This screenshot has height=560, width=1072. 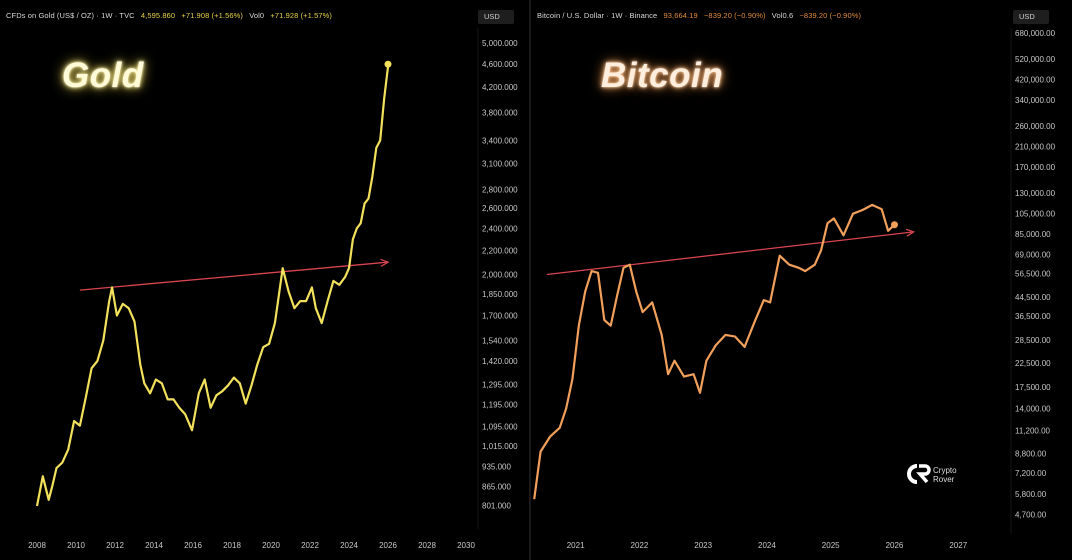 I want to click on gold-y-tick-label: 1,540.000, so click(x=500, y=341).